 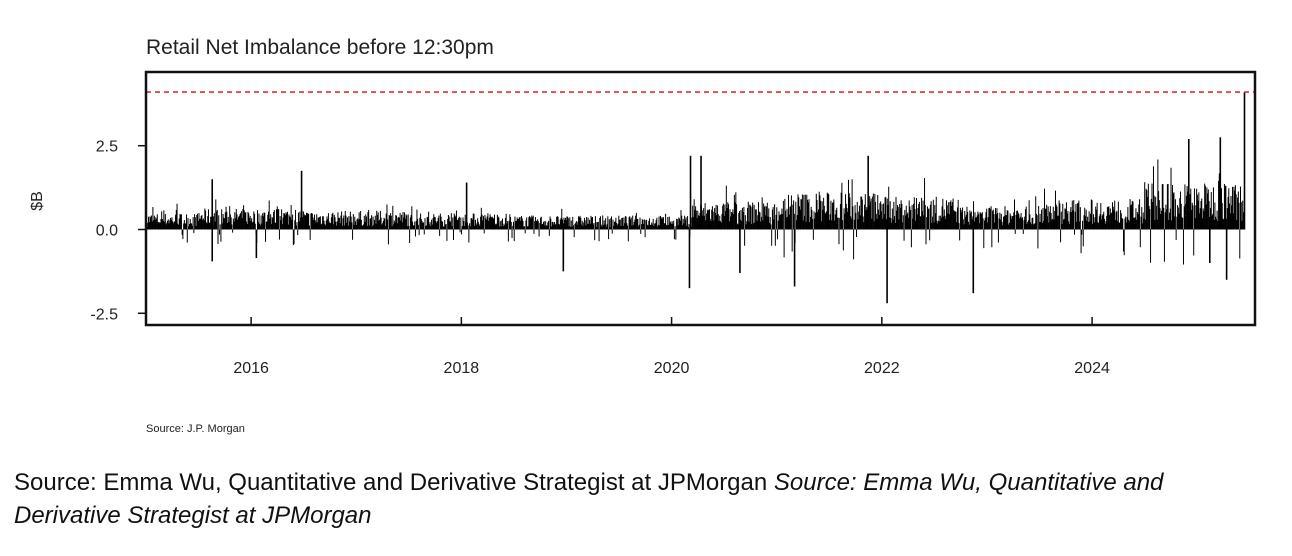 What do you see at coordinates (672, 368) in the screenshot?
I see `x-tick-label: 2020` at bounding box center [672, 368].